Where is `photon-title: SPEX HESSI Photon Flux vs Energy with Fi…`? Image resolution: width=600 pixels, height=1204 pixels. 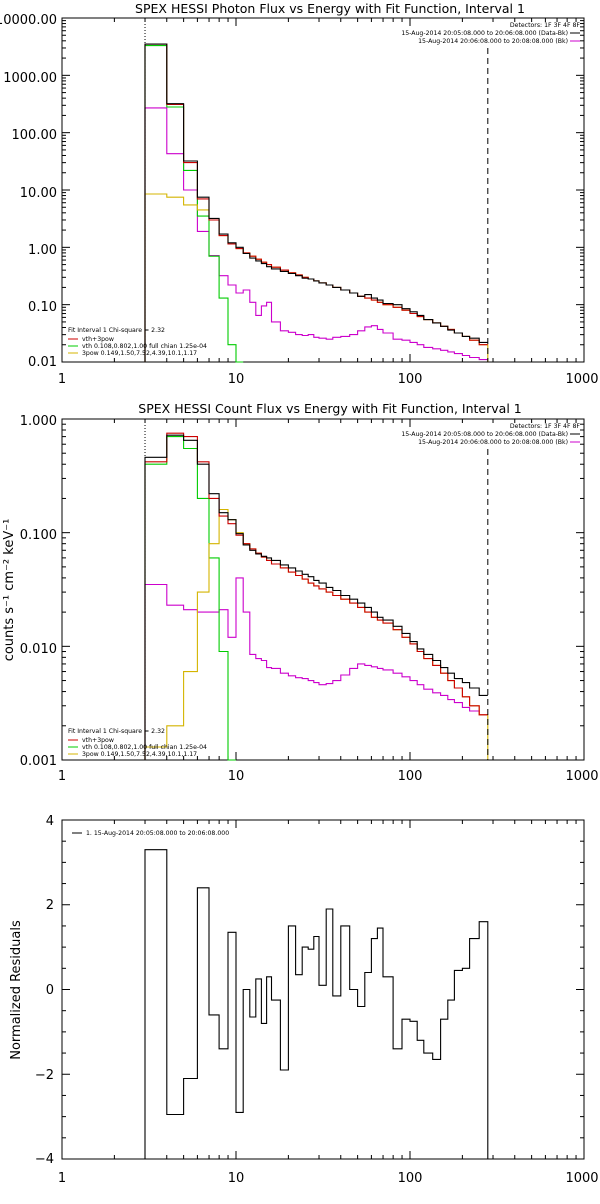
photon-title: SPEX HESSI Photon Flux vs Energy with Fi… is located at coordinates (330, 8).